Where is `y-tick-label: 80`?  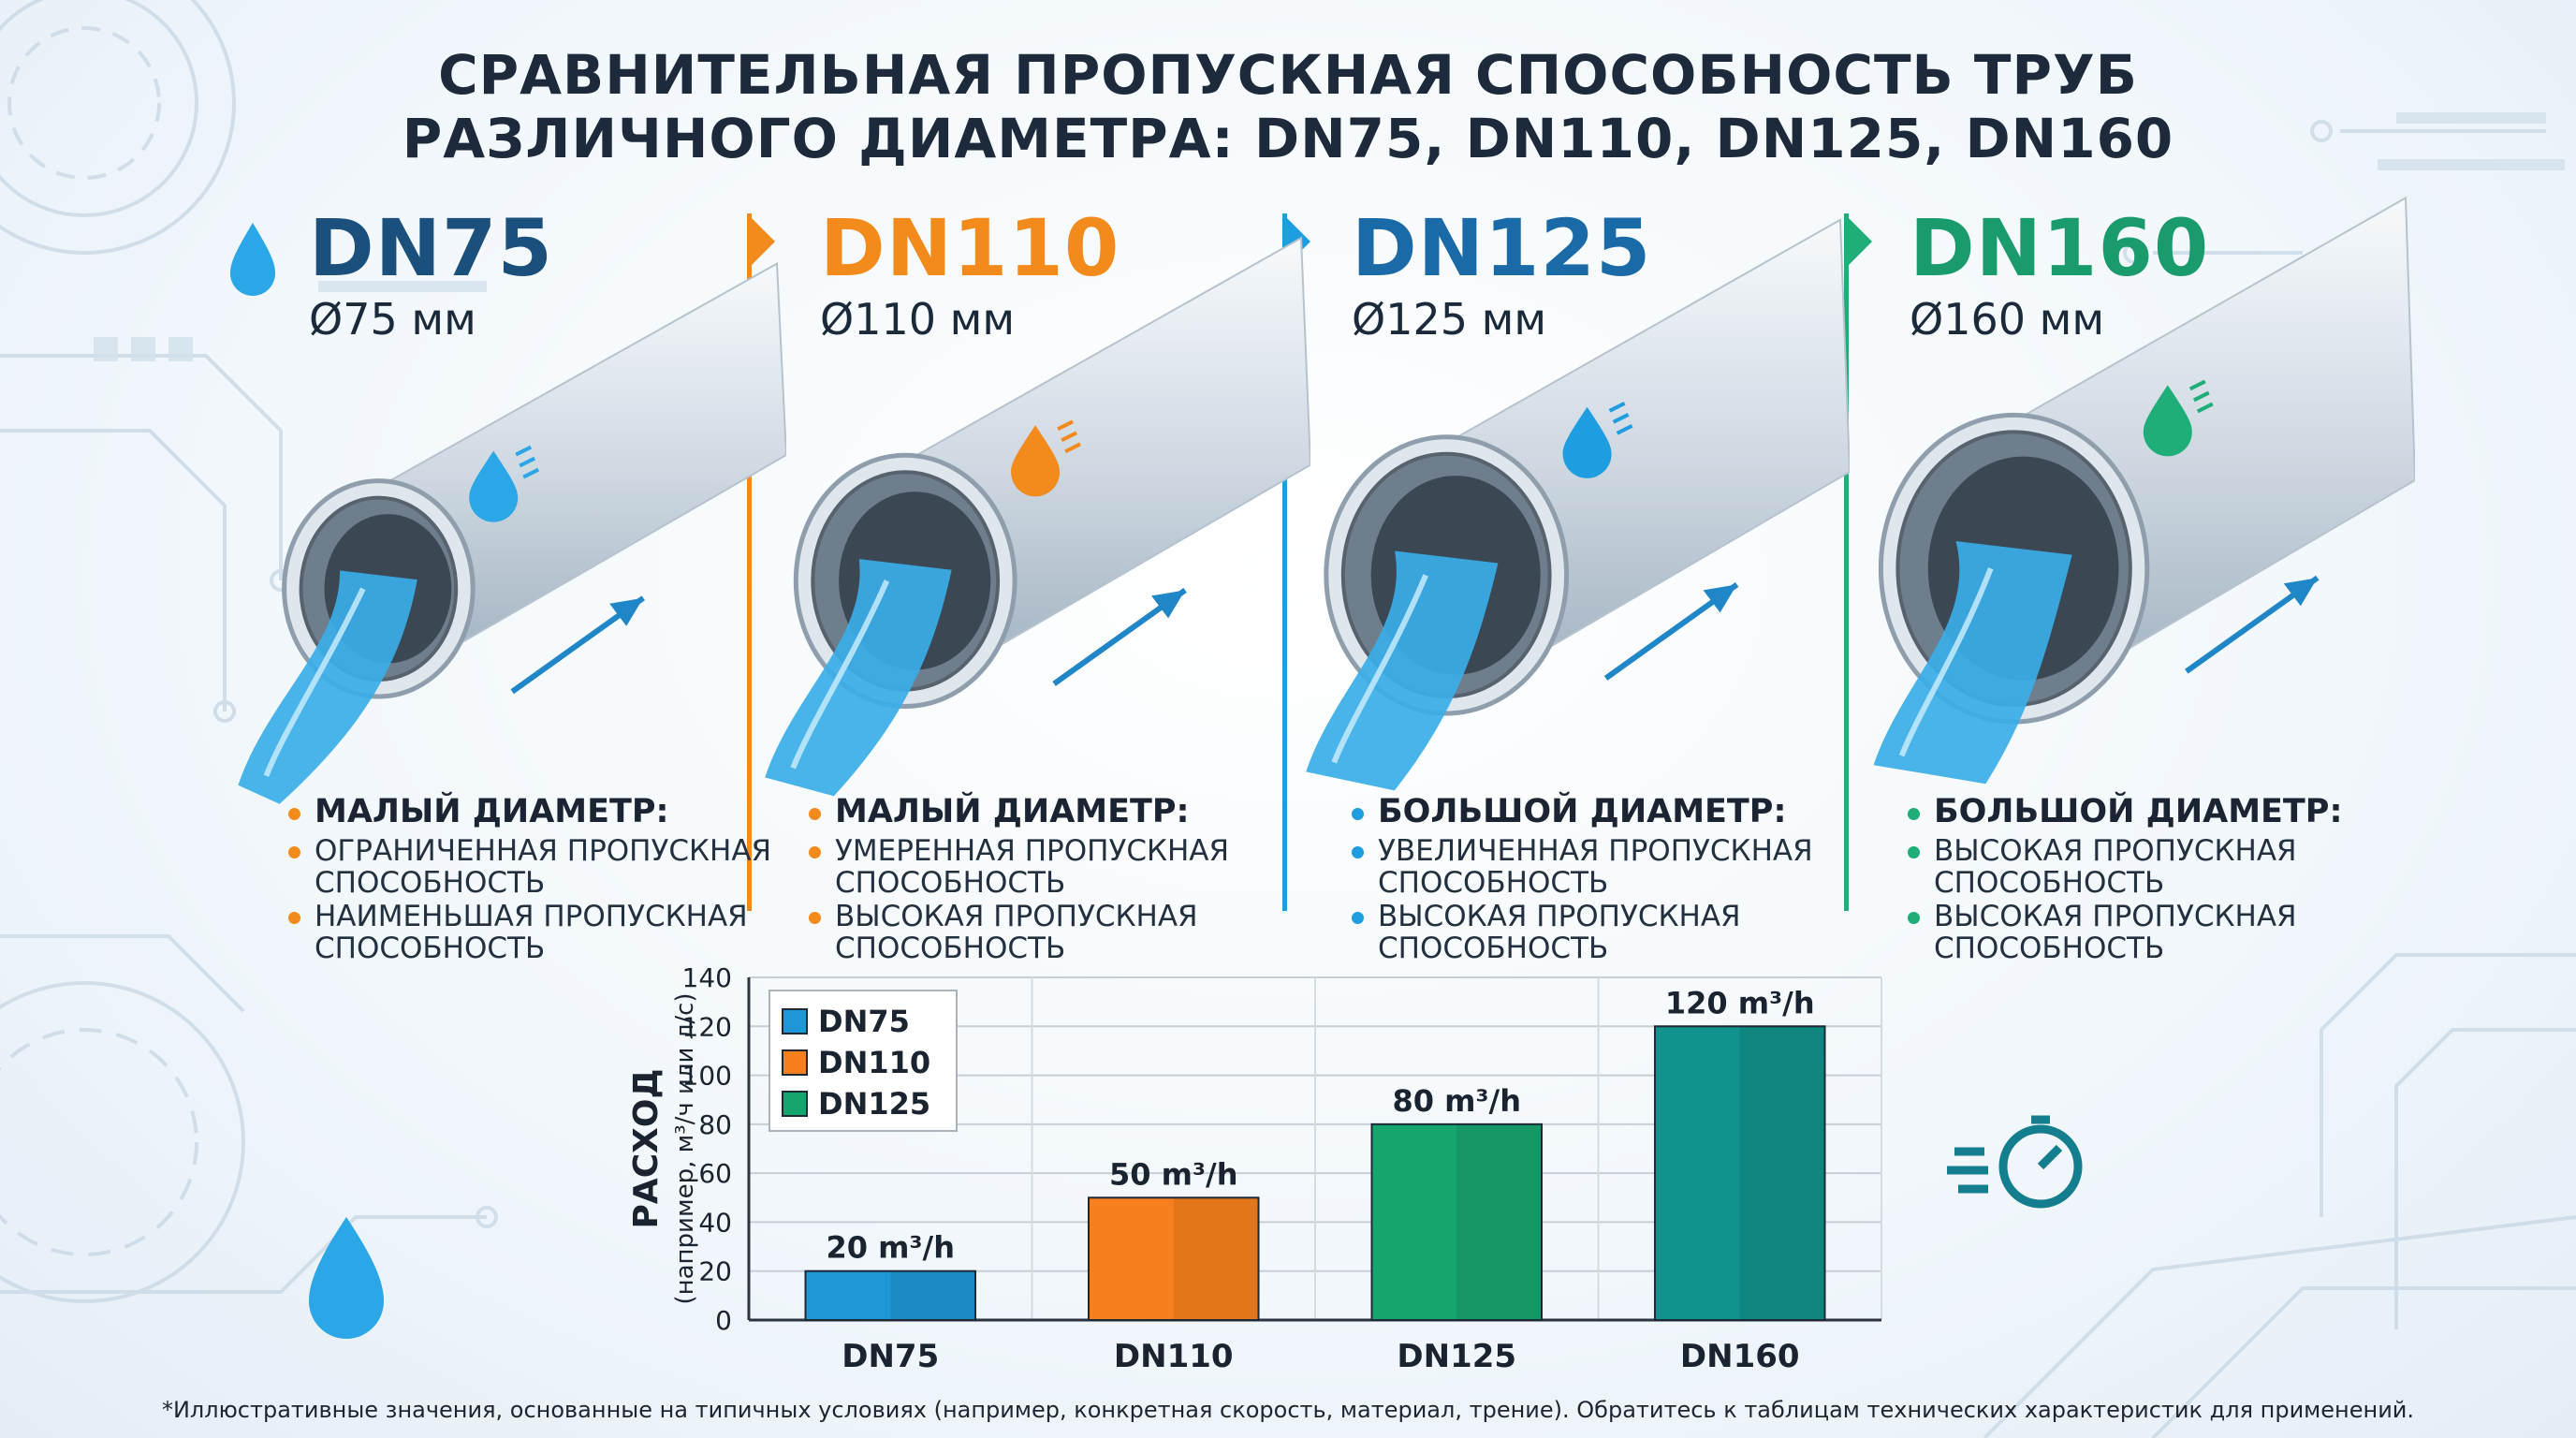
y-tick-label: 80 is located at coordinates (715, 1124).